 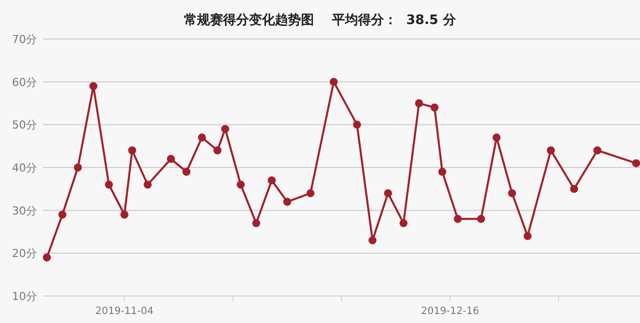 I want to click on y-tick-label: 70分, so click(x=24, y=39).